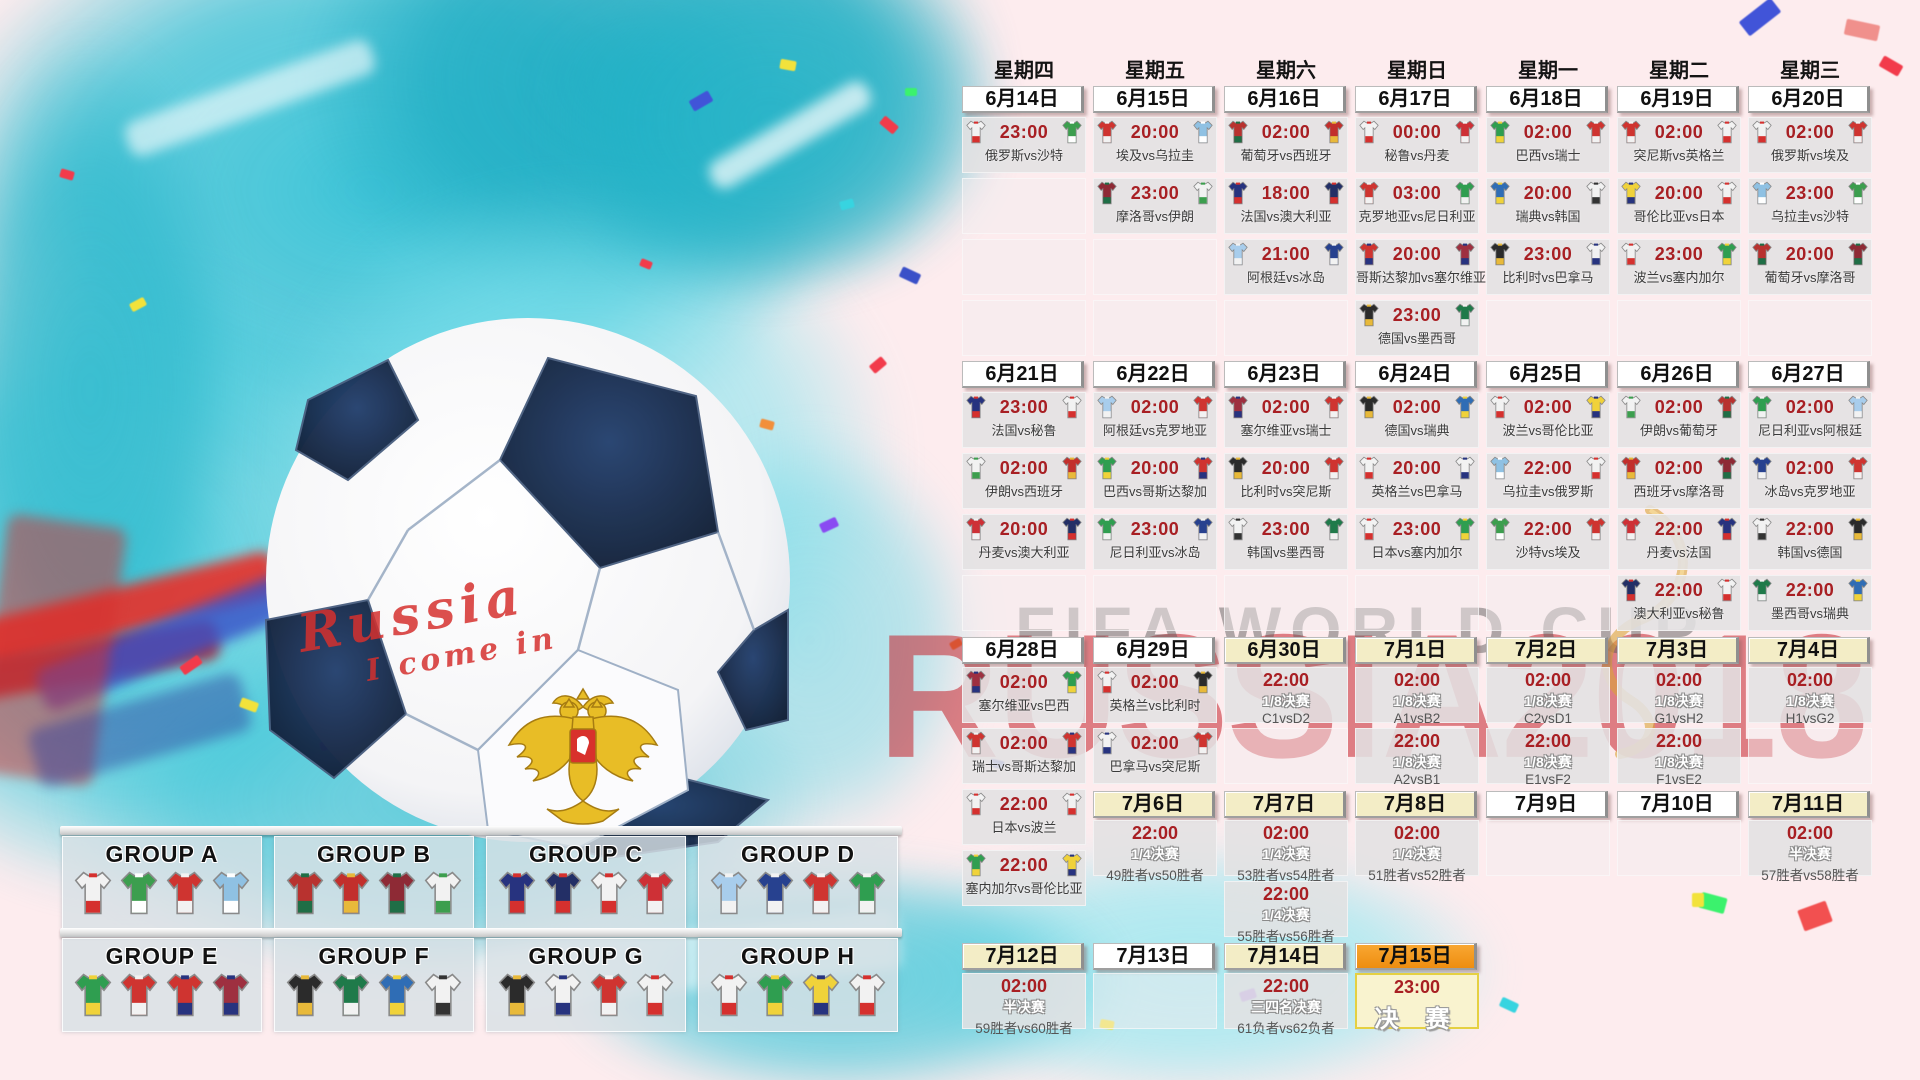 The height and width of the screenshot is (1080, 1920). What do you see at coordinates (1416, 374) in the screenshot?
I see `date-box: 6月24日` at bounding box center [1416, 374].